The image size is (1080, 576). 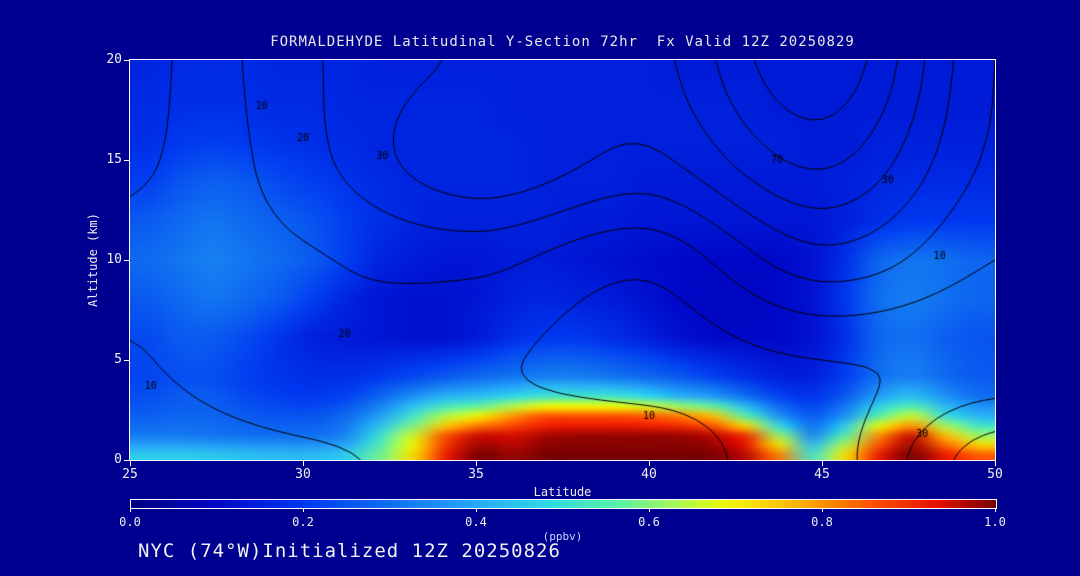 What do you see at coordinates (303, 522) in the screenshot?
I see `colorbar-tick-label: 0.2` at bounding box center [303, 522].